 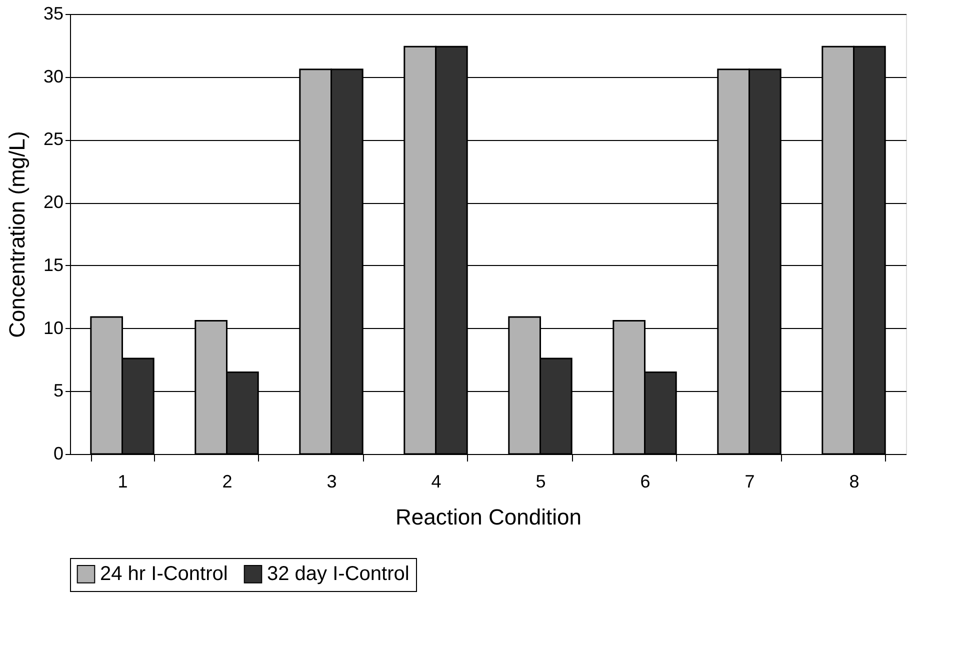 What do you see at coordinates (53, 202) in the screenshot?
I see `y-tick-label: 20` at bounding box center [53, 202].